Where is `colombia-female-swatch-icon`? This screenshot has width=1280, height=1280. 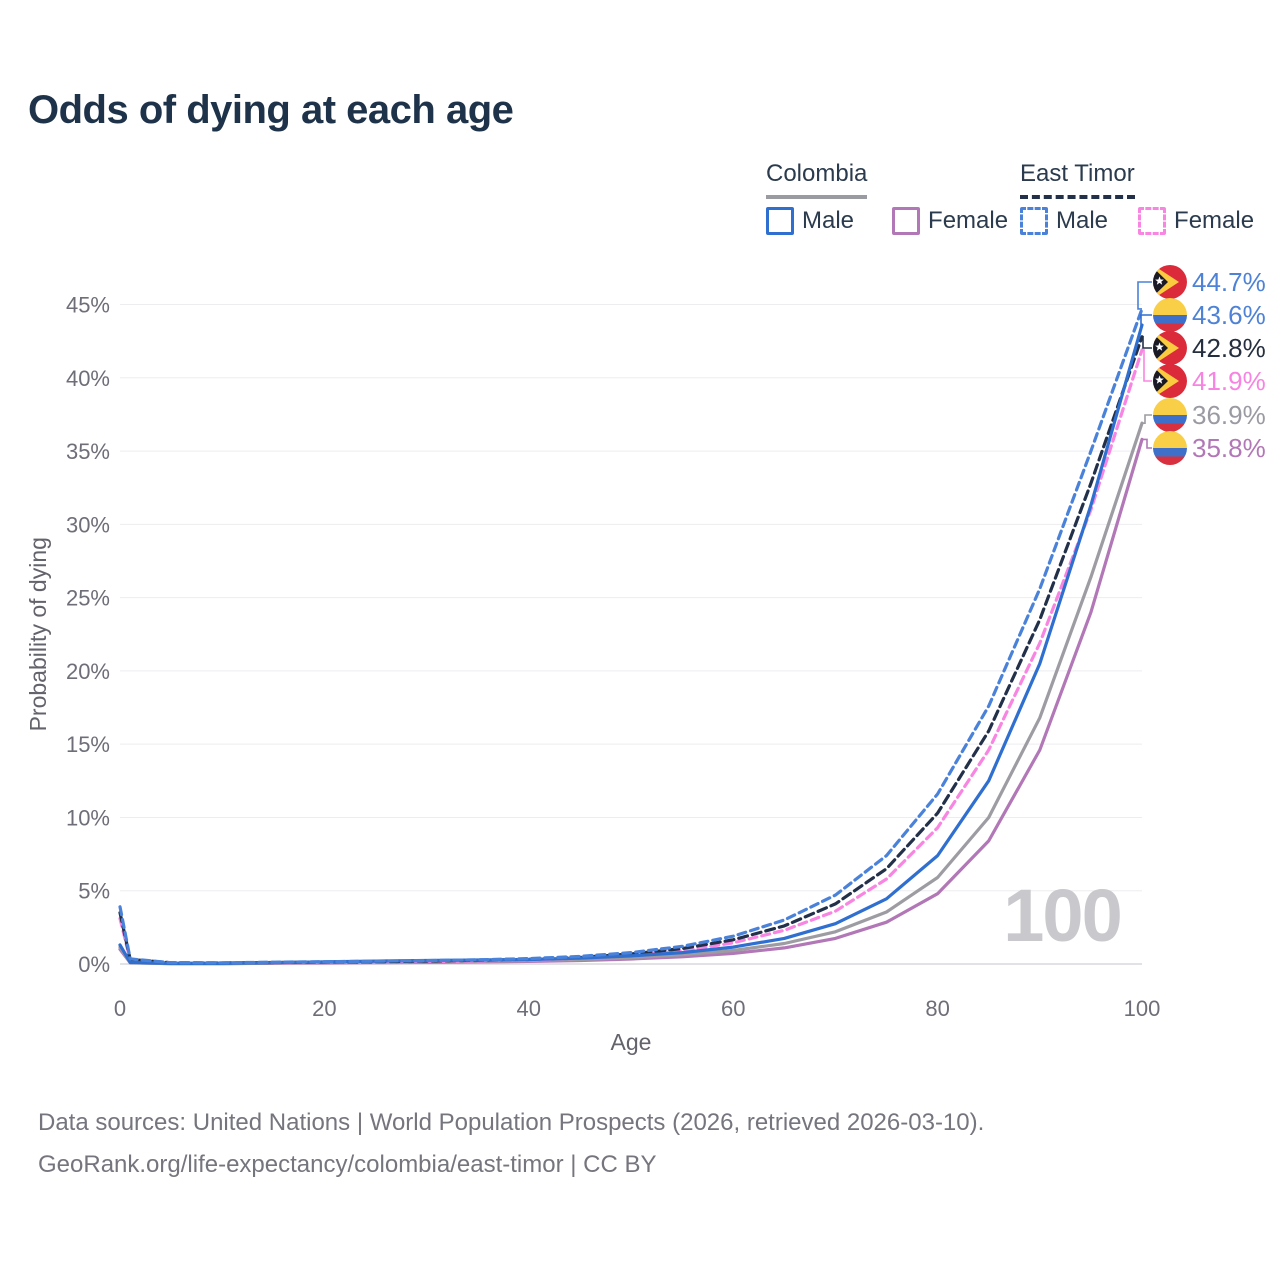
colombia-female-swatch-icon is located at coordinates (906, 221).